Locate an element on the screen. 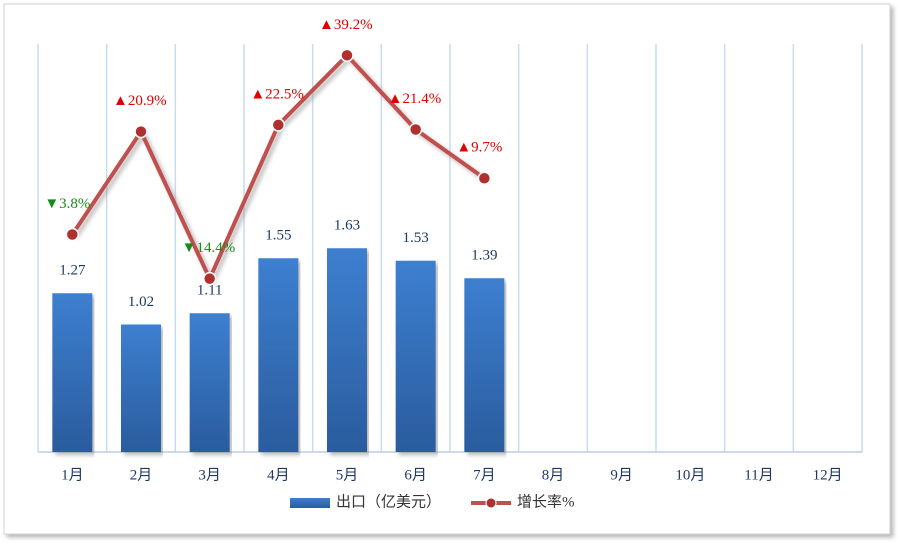 The height and width of the screenshot is (545, 903). data-label: 1.02 is located at coordinates (141, 302).